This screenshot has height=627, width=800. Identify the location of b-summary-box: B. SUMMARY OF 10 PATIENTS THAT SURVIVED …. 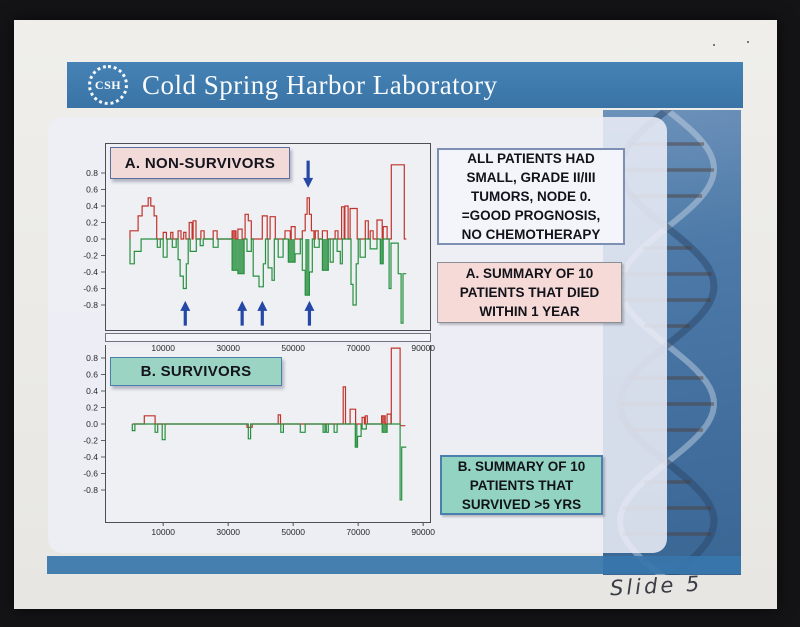
(521, 485).